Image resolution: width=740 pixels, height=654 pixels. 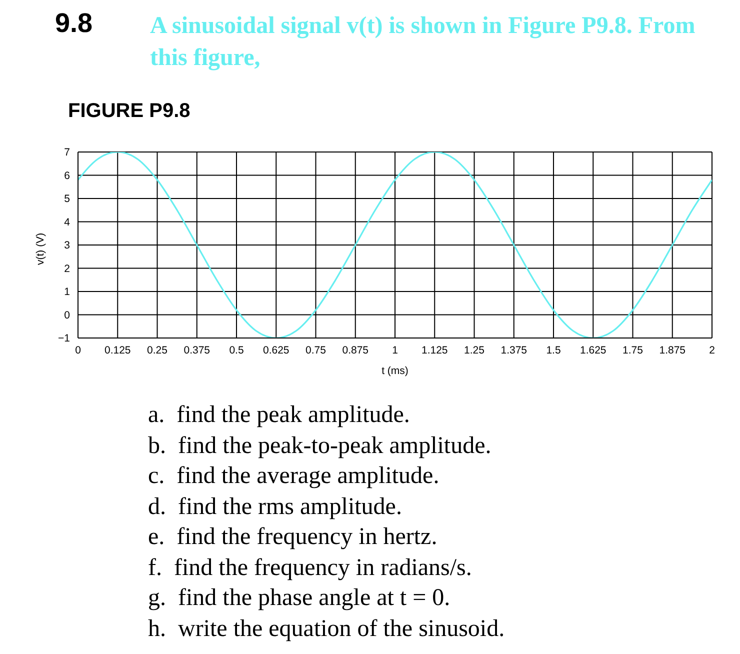 What do you see at coordinates (395, 371) in the screenshot?
I see `x-axis-title: t (ms)` at bounding box center [395, 371].